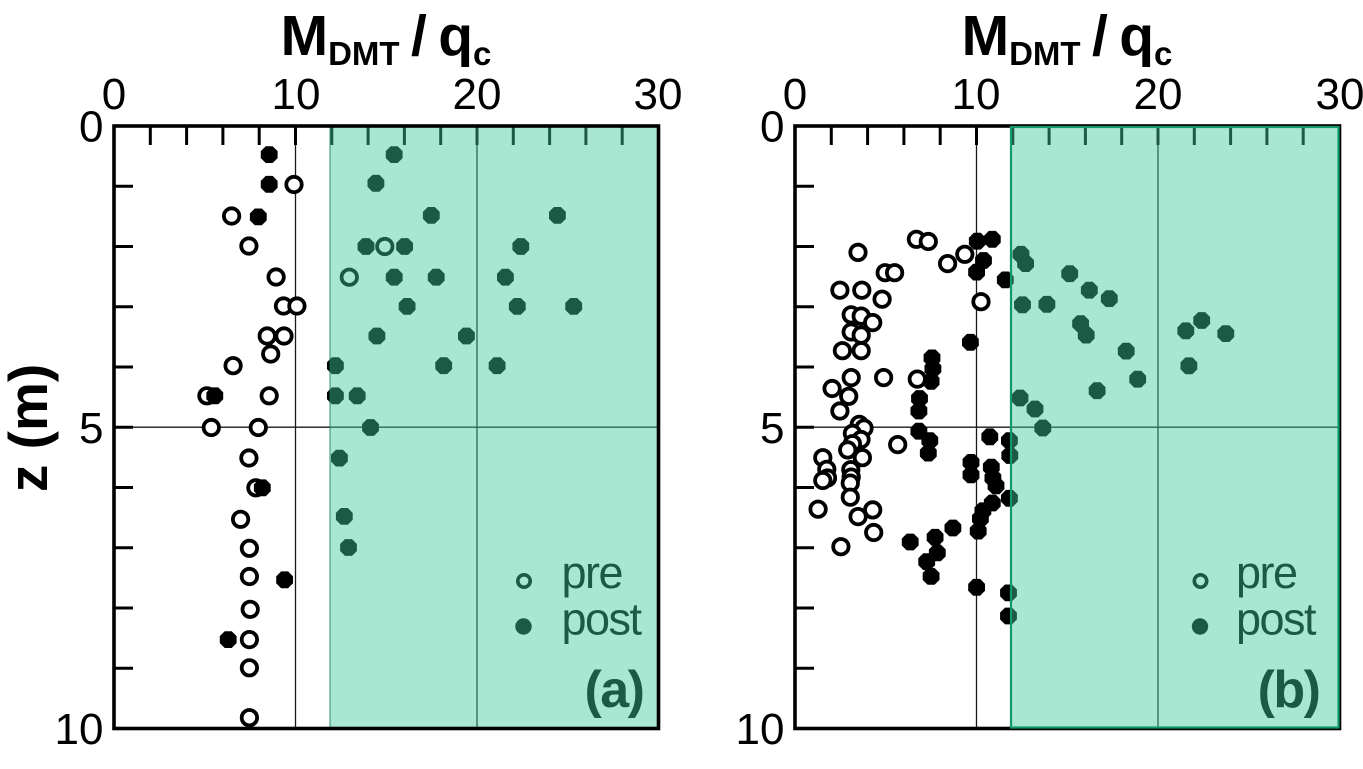  I want to click on svg-text: z (m), so click(29, 428).